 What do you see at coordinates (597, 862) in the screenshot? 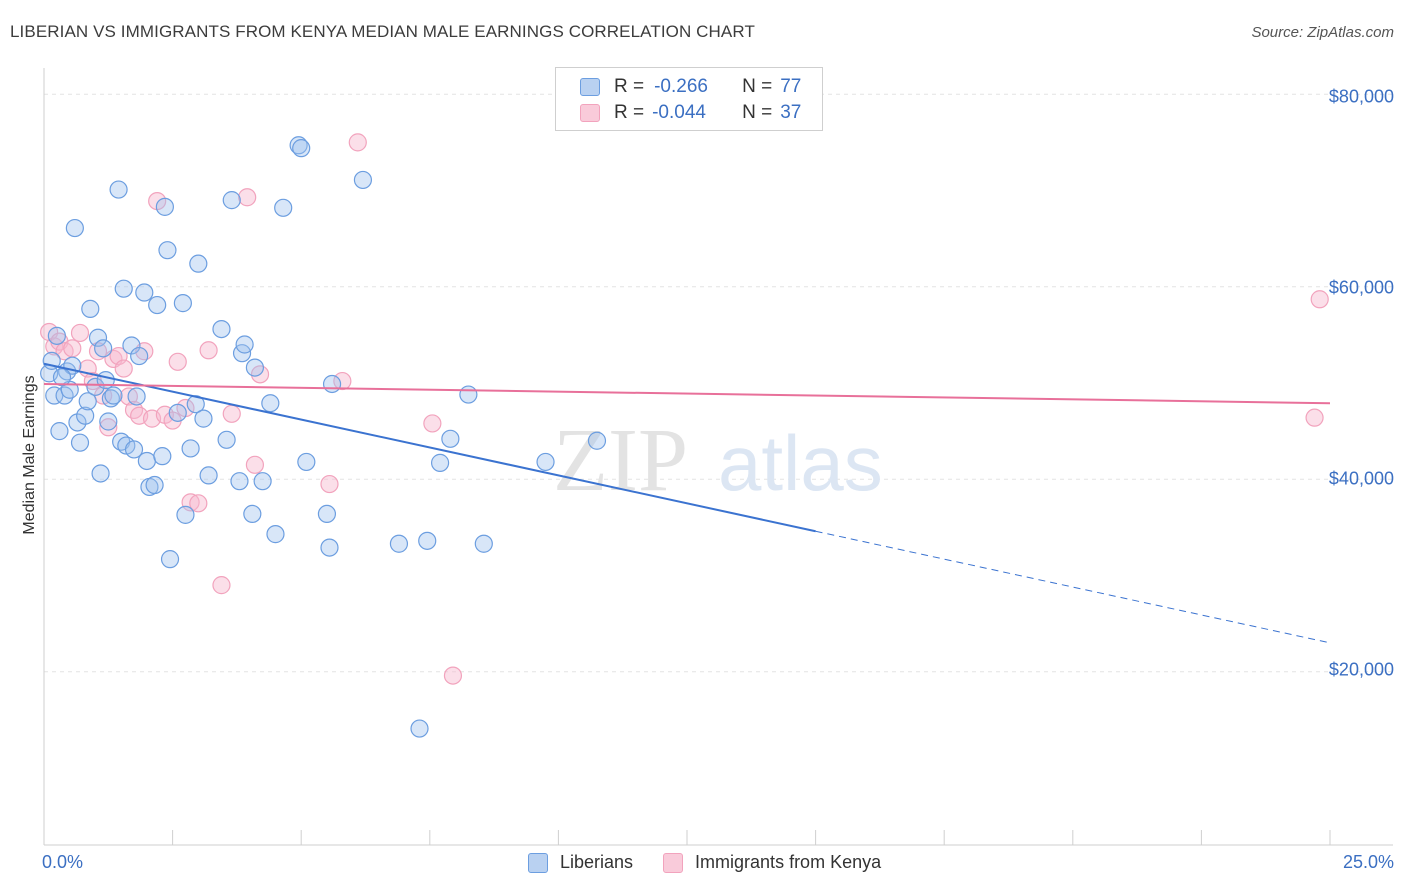
I see `legend-label-liberians: Liberians` at bounding box center [597, 862].